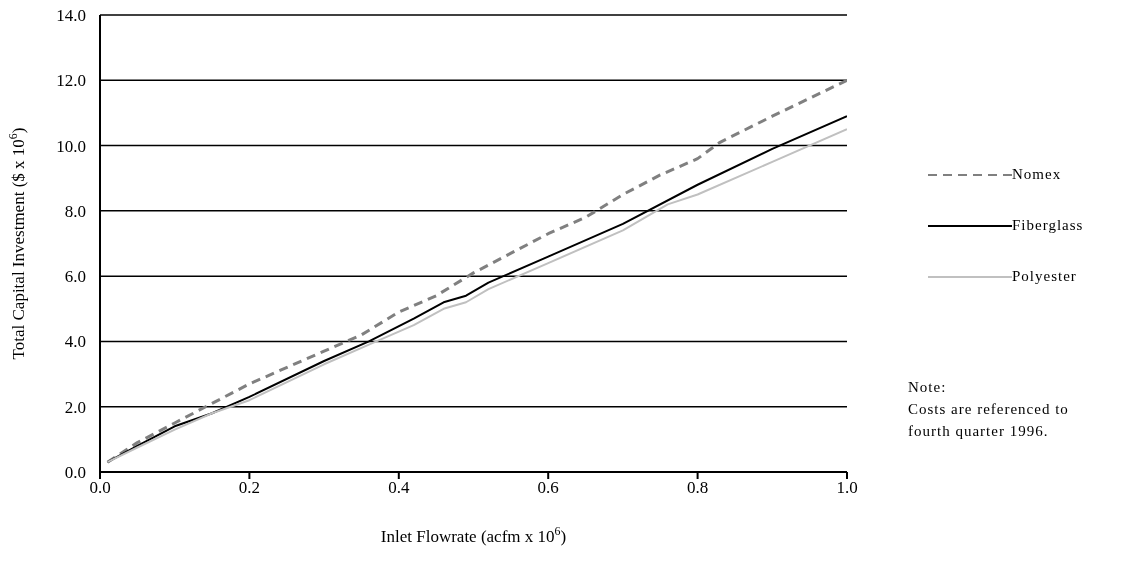 The image size is (1133, 571). I want to click on text: fourth quarter 1996., so click(979, 431).